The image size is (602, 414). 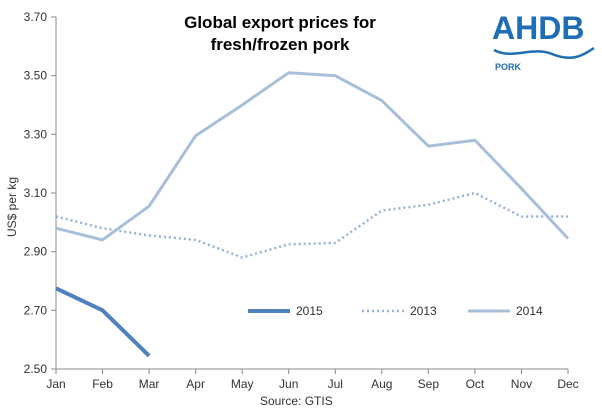 What do you see at coordinates (395, 311) in the screenshot?
I see `legend: 2015 2013 2014` at bounding box center [395, 311].